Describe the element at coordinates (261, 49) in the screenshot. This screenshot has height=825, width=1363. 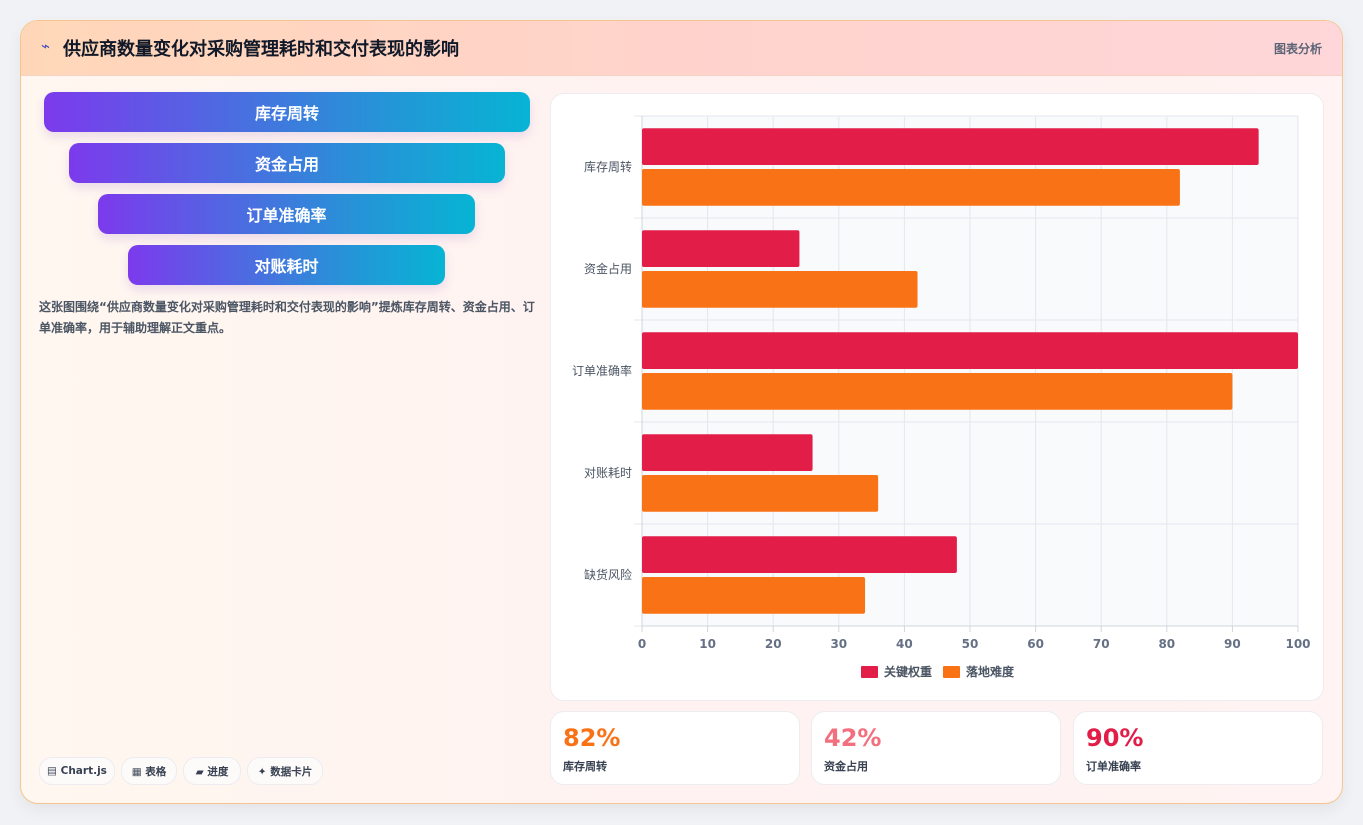
I see `page-title: 供应商数量变化对采购管理耗时和交付表现的影响` at that location.